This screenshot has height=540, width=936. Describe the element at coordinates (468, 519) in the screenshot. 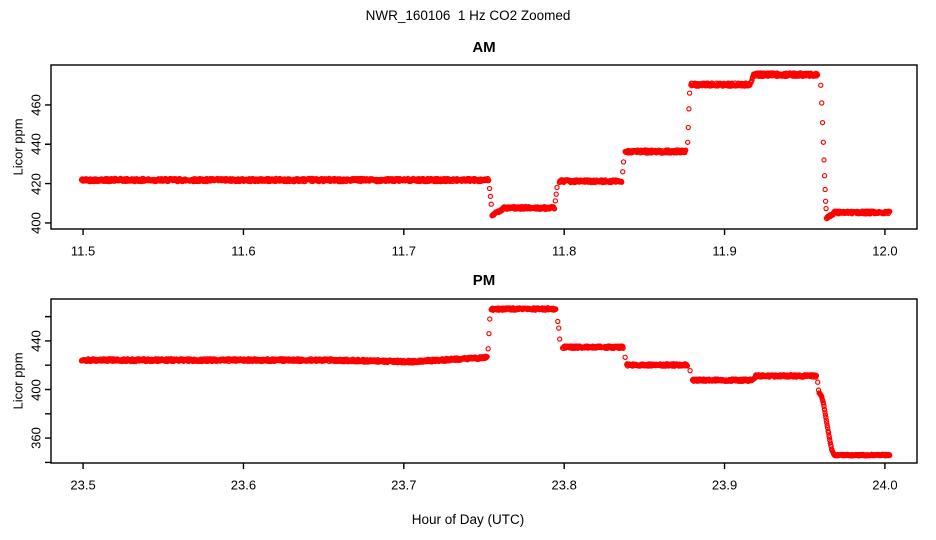

I see `x-axis-label: Hour of Day (UTC)` at that location.